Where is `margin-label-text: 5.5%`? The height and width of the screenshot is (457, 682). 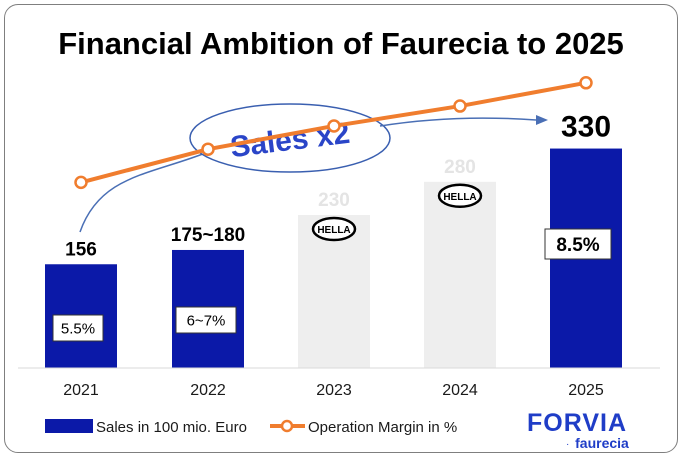 margin-label-text: 5.5% is located at coordinates (78, 328).